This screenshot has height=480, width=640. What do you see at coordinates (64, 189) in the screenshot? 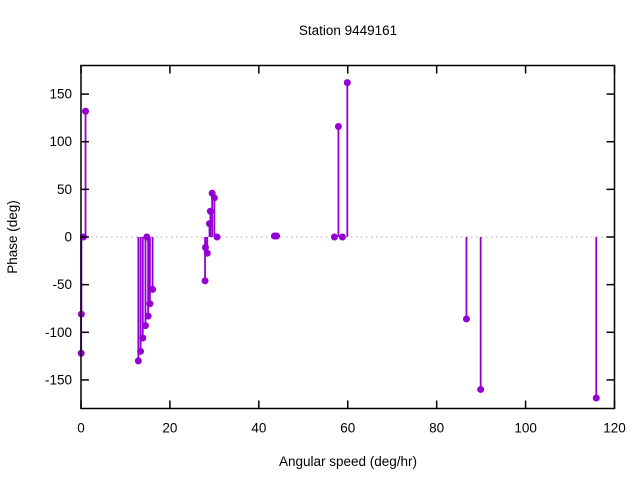
I see `y-tick-label: 50` at bounding box center [64, 189].